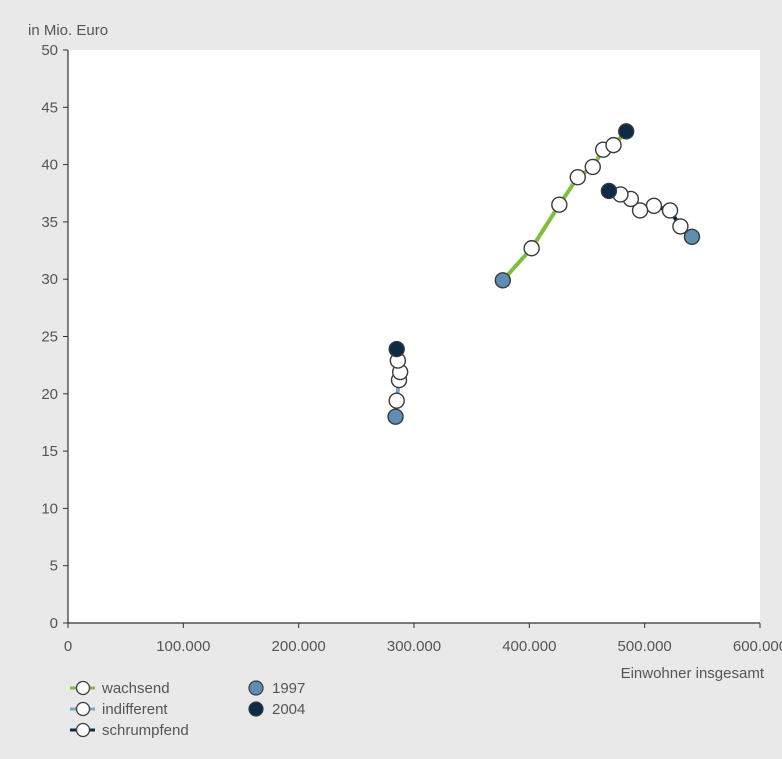 The image size is (782, 759). What do you see at coordinates (135, 688) in the screenshot?
I see `legend-label-wachsend: wachsend` at bounding box center [135, 688].